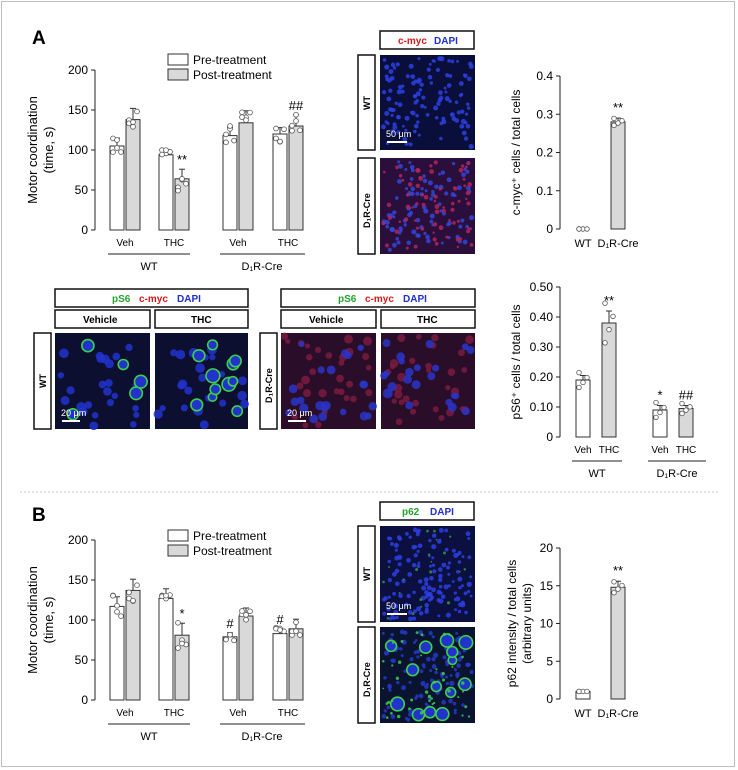 The height and width of the screenshot is (770, 738). I want to click on ps6-wt-veh-cells, so click(102, 384).